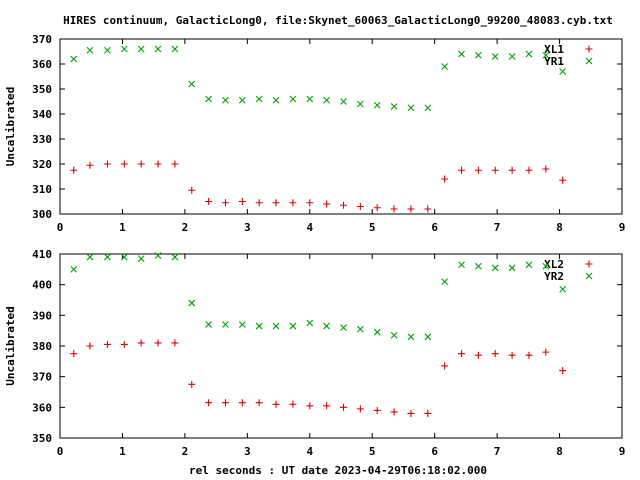  What do you see at coordinates (554, 264) in the screenshot?
I see `legend-label: XL2` at bounding box center [554, 264].